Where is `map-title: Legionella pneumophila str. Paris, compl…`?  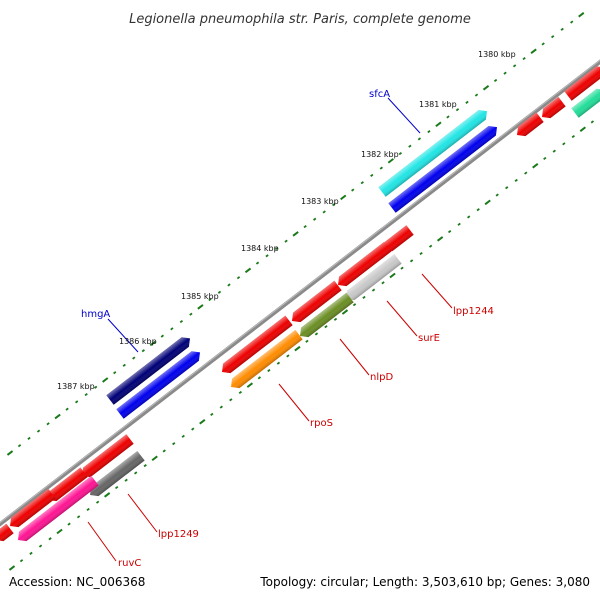 map-title: Legionella pneumophila str. Paris, compl… is located at coordinates (300, 19).